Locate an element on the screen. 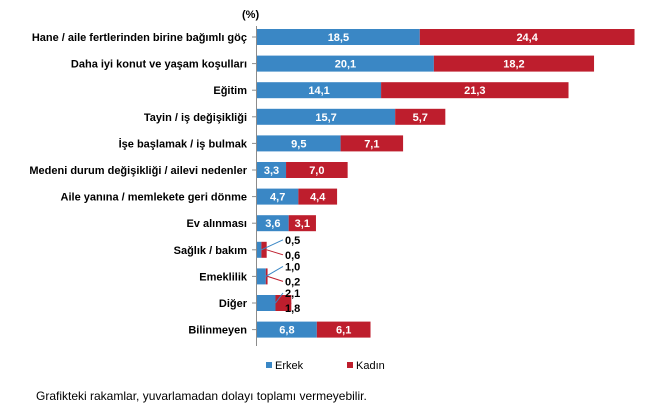 The width and height of the screenshot is (652, 417). value-label-erkek: 14,1 is located at coordinates (318, 91).